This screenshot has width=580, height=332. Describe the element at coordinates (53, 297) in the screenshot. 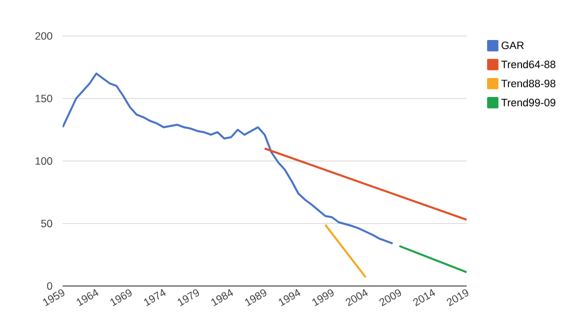

I see `x-tick-label: 1959` at that location.